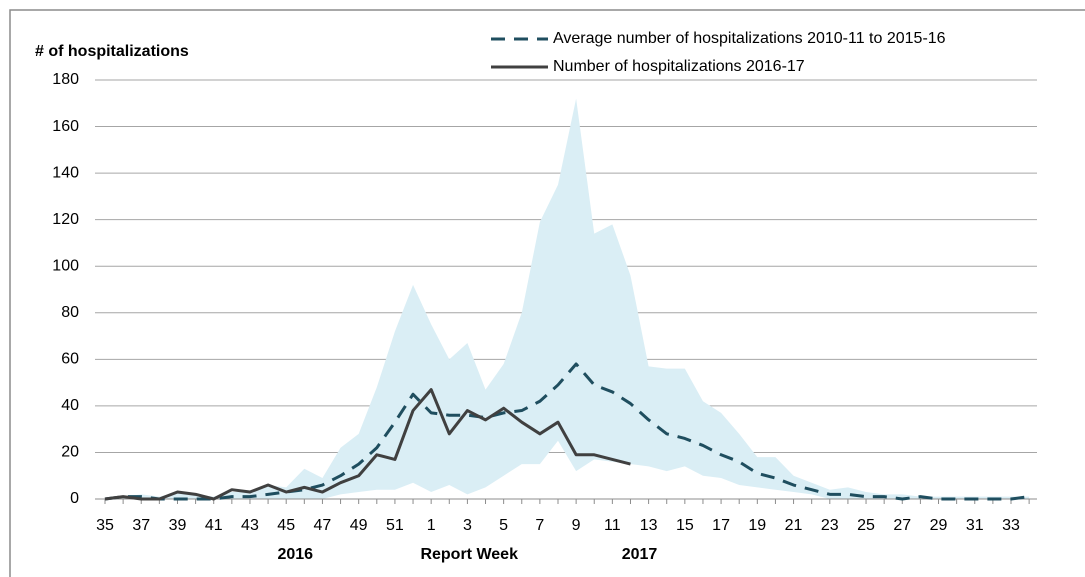 The width and height of the screenshot is (1085, 577). What do you see at coordinates (250, 525) in the screenshot?
I see `x-tick-label: 43` at bounding box center [250, 525].